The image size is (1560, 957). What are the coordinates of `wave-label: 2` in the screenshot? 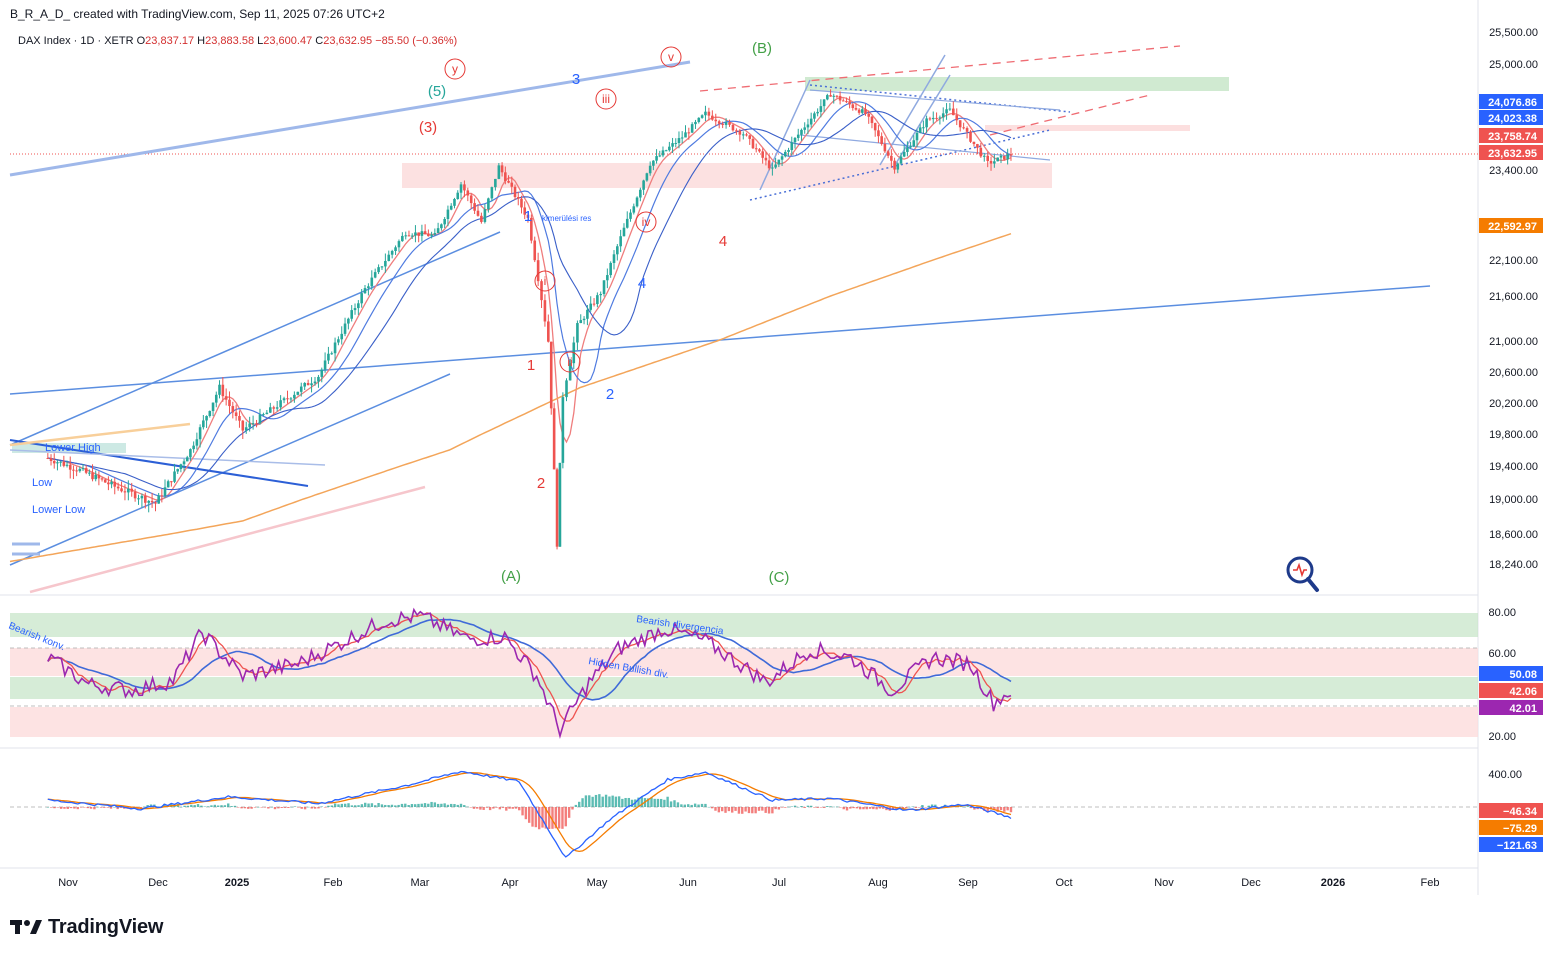 It's located at (610, 394).